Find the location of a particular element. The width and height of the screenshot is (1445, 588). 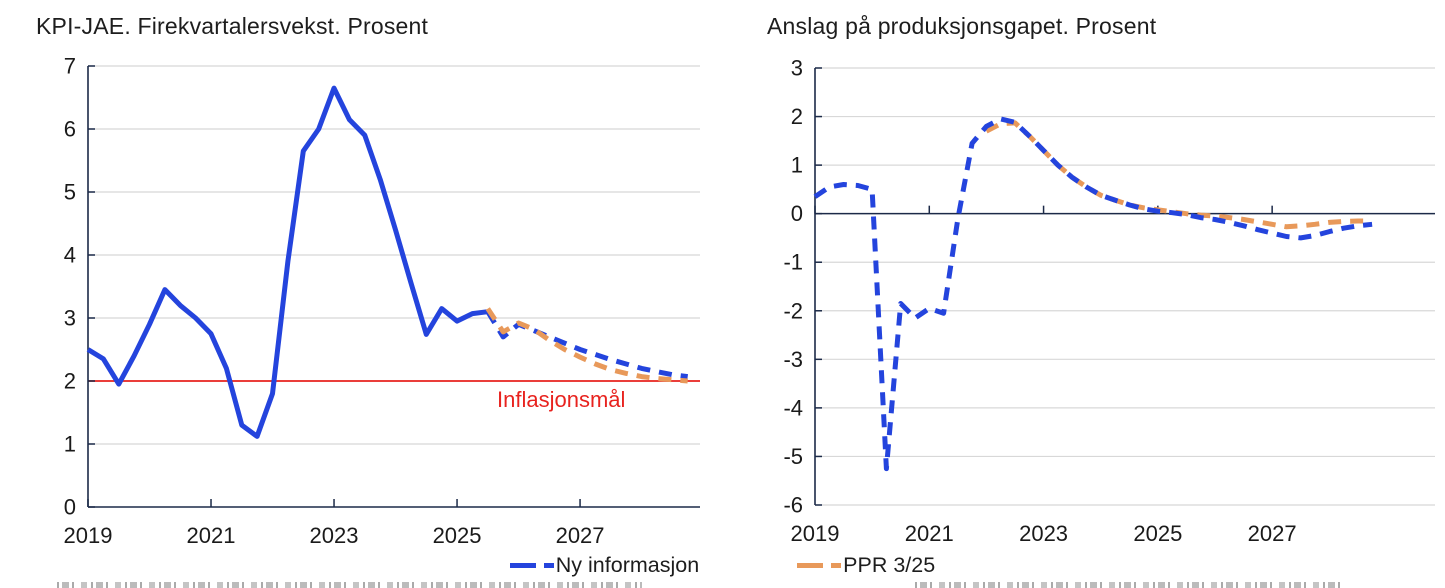

clipped-source-caption-left is located at coordinates (349, 585).